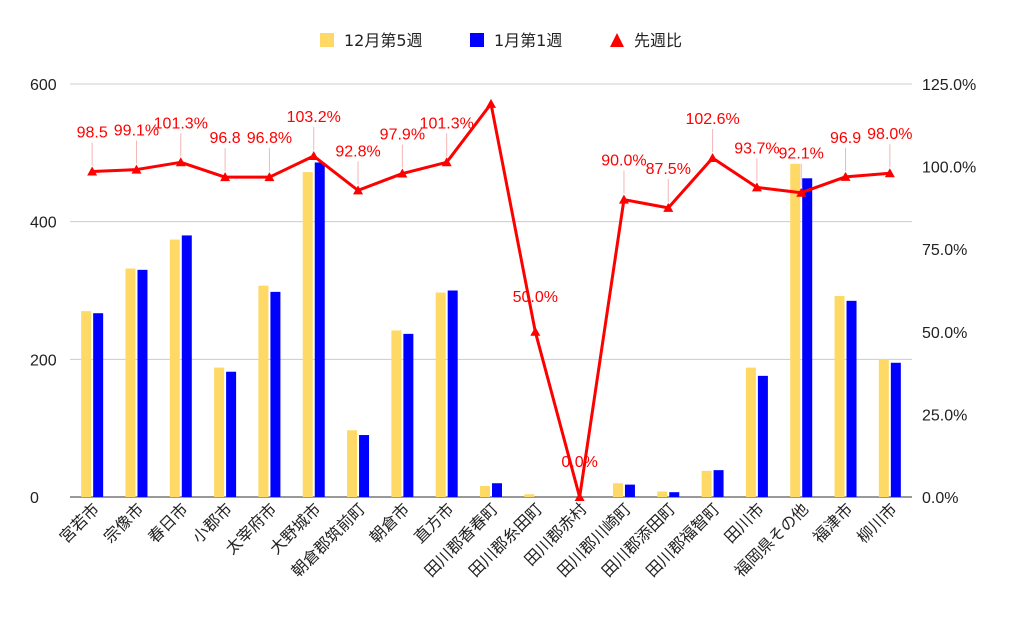  I want to click on ratio-data-label: 96.9, so click(845, 138).